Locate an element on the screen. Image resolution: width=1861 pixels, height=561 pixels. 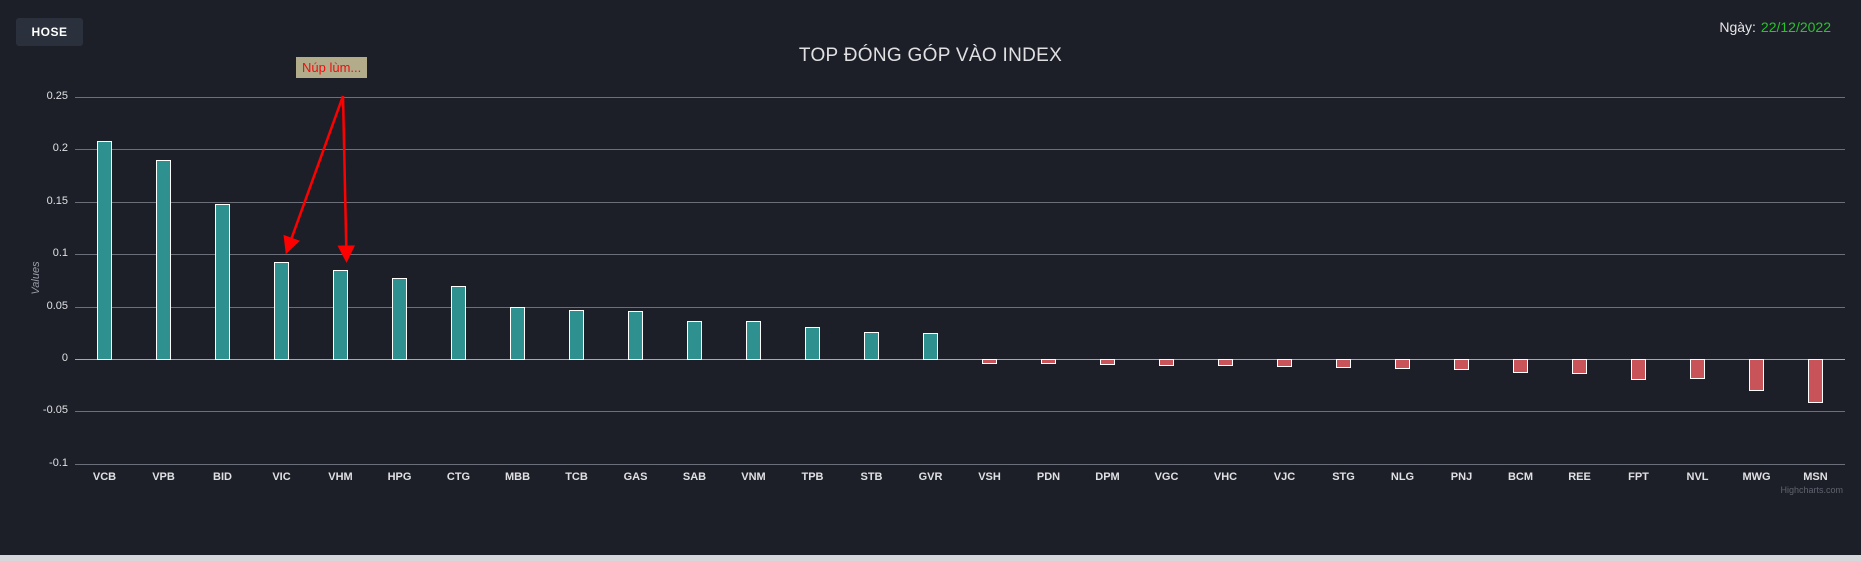
x-axis-label-VGC: VGC is located at coordinates (1166, 477).